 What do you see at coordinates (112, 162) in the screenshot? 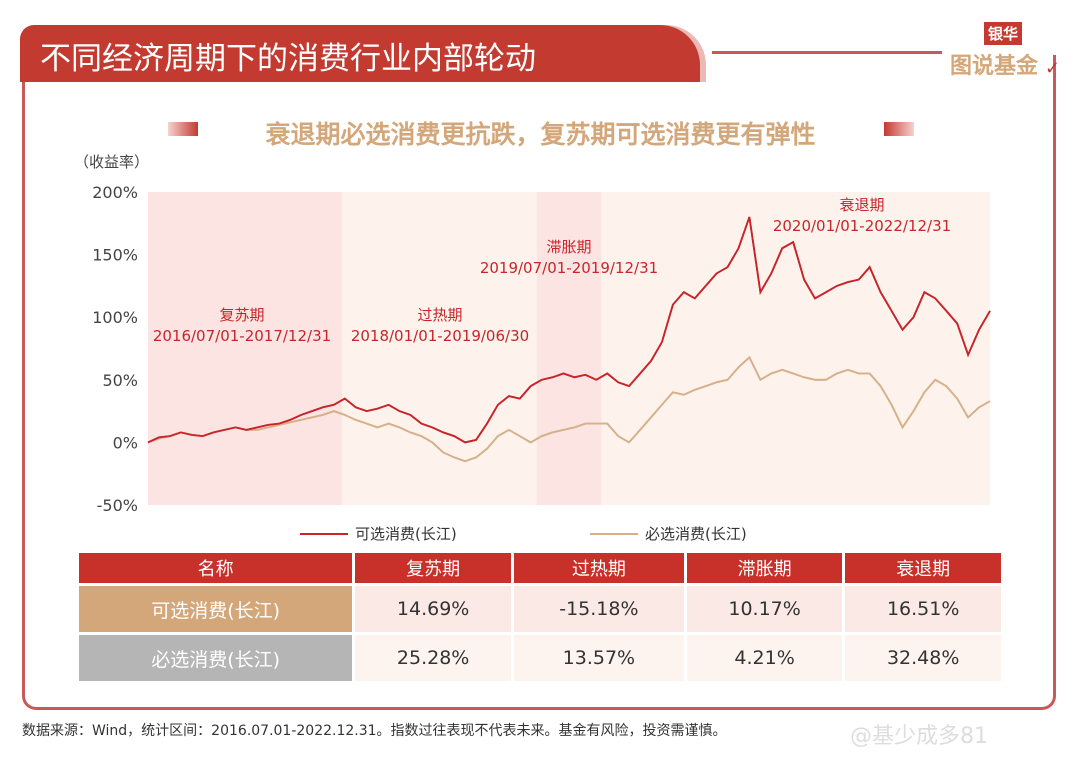
I see `y-axis-label: （收益率）` at bounding box center [112, 162].